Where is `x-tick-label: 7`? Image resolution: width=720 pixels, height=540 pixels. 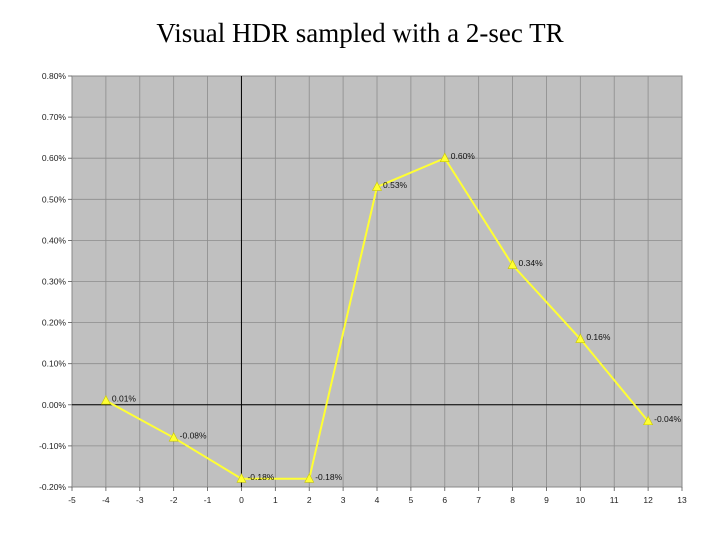
x-tick-label: 7 is located at coordinates (478, 500).